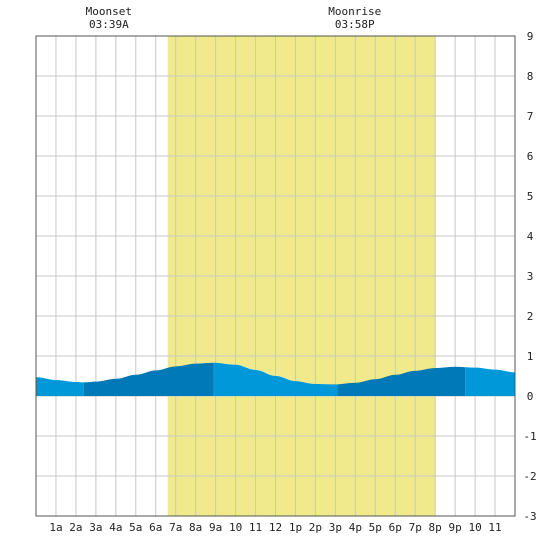  What do you see at coordinates (529, 436) in the screenshot?
I see `y-tick-label: -1` at bounding box center [529, 436].